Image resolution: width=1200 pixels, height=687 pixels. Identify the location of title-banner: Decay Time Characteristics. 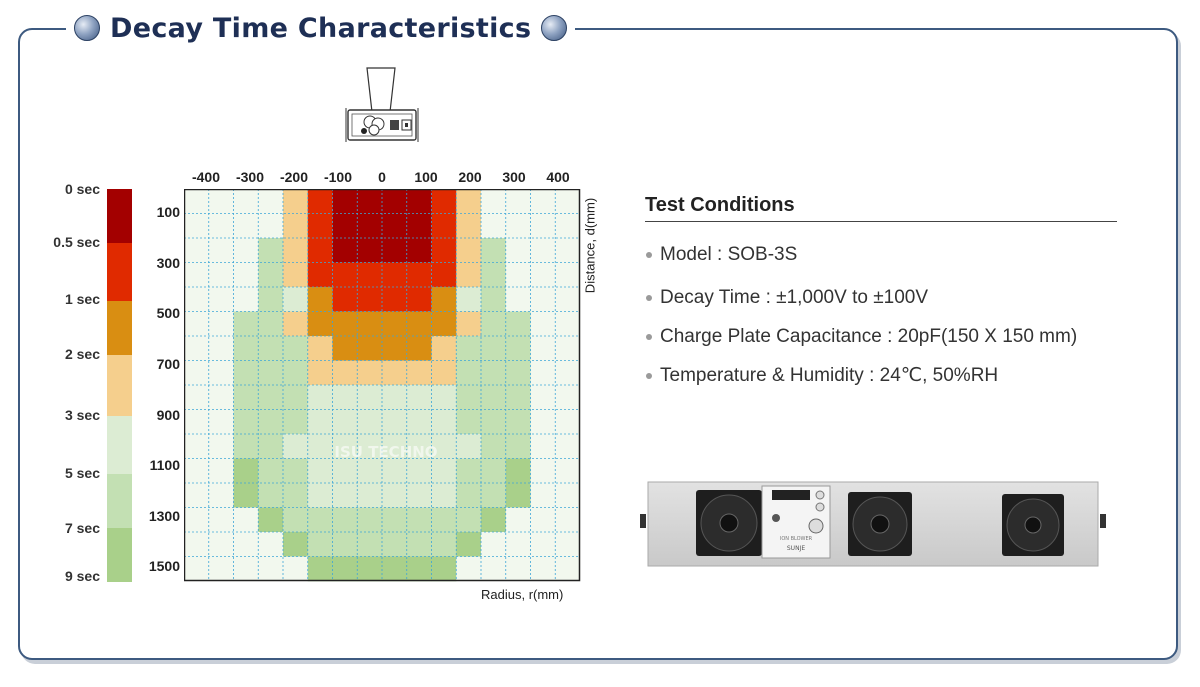
(321, 28).